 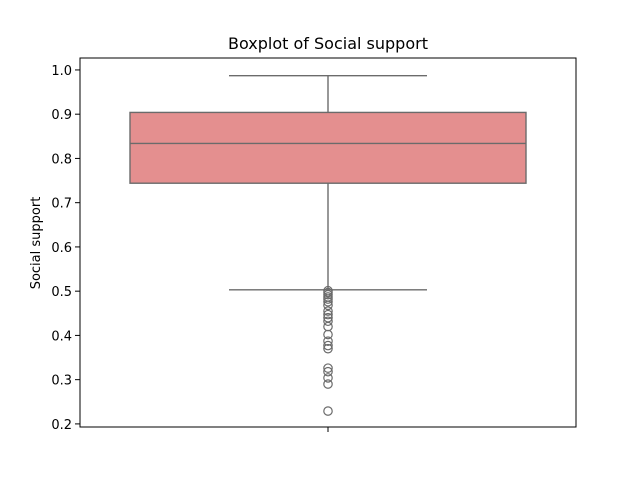 I want to click on y-tick-label: 0.9, so click(x=61, y=115).